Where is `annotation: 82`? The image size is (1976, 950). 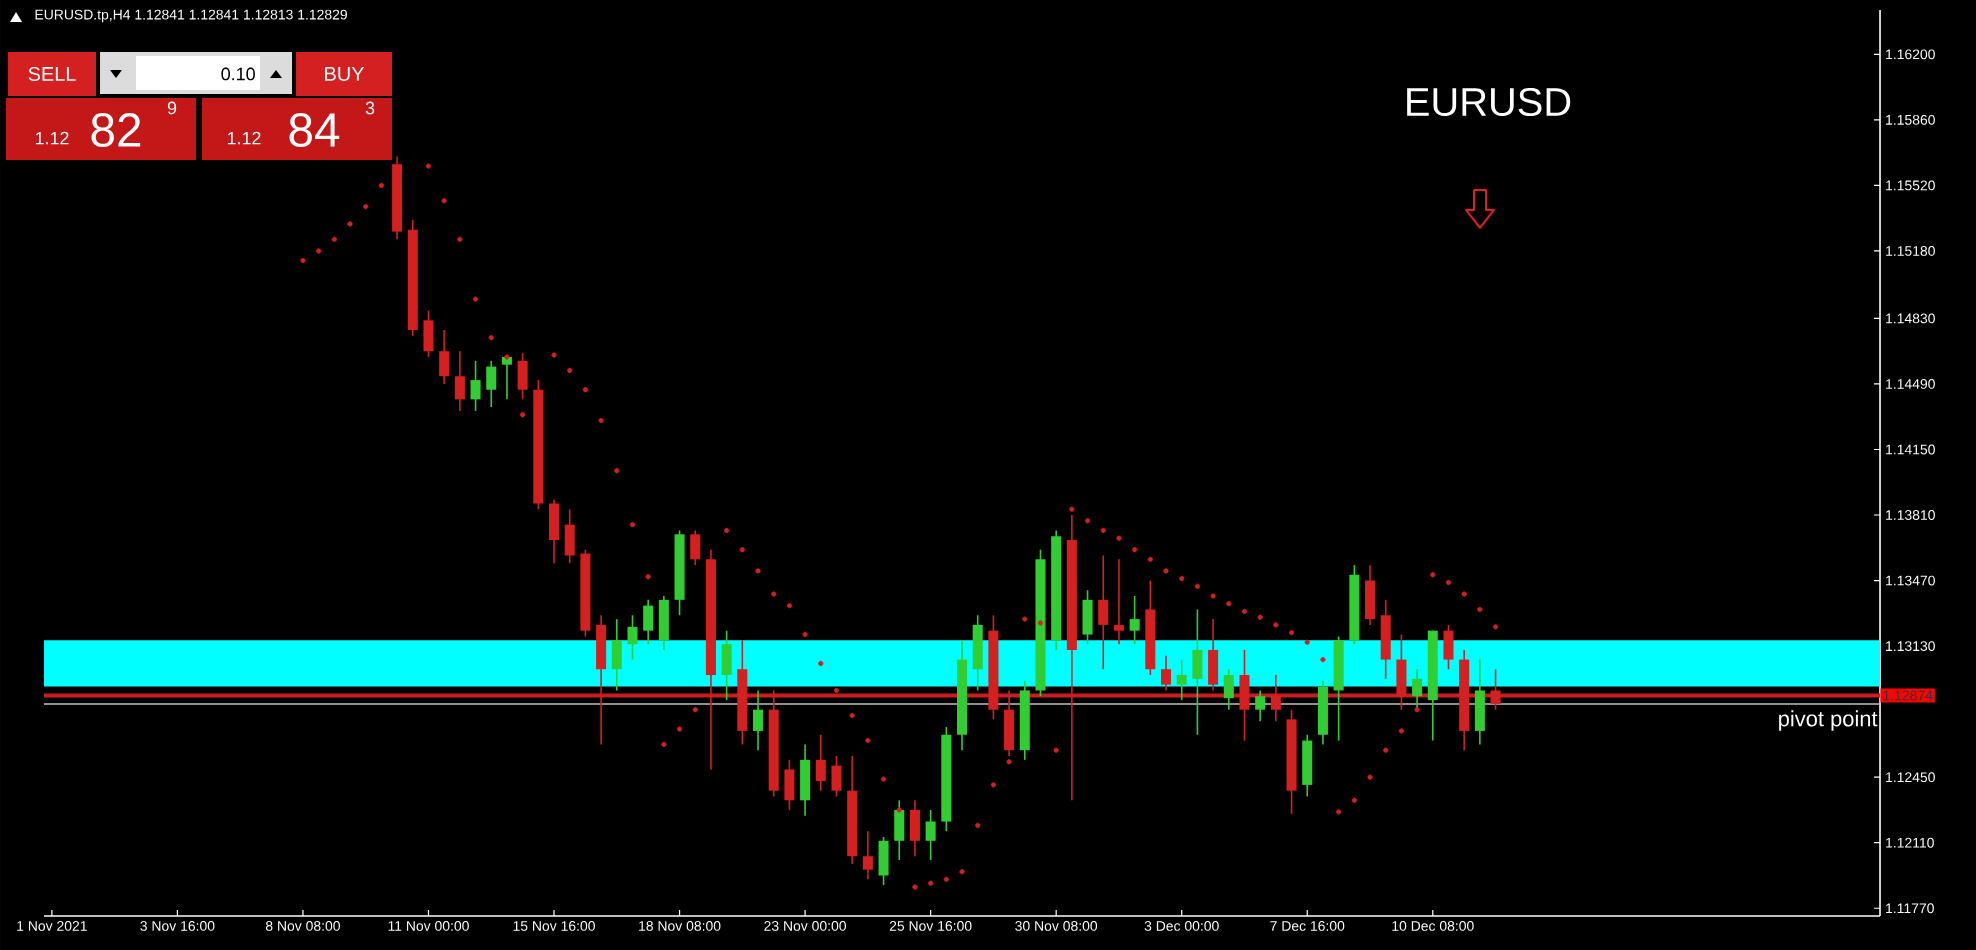 annotation: 82 is located at coordinates (116, 130).